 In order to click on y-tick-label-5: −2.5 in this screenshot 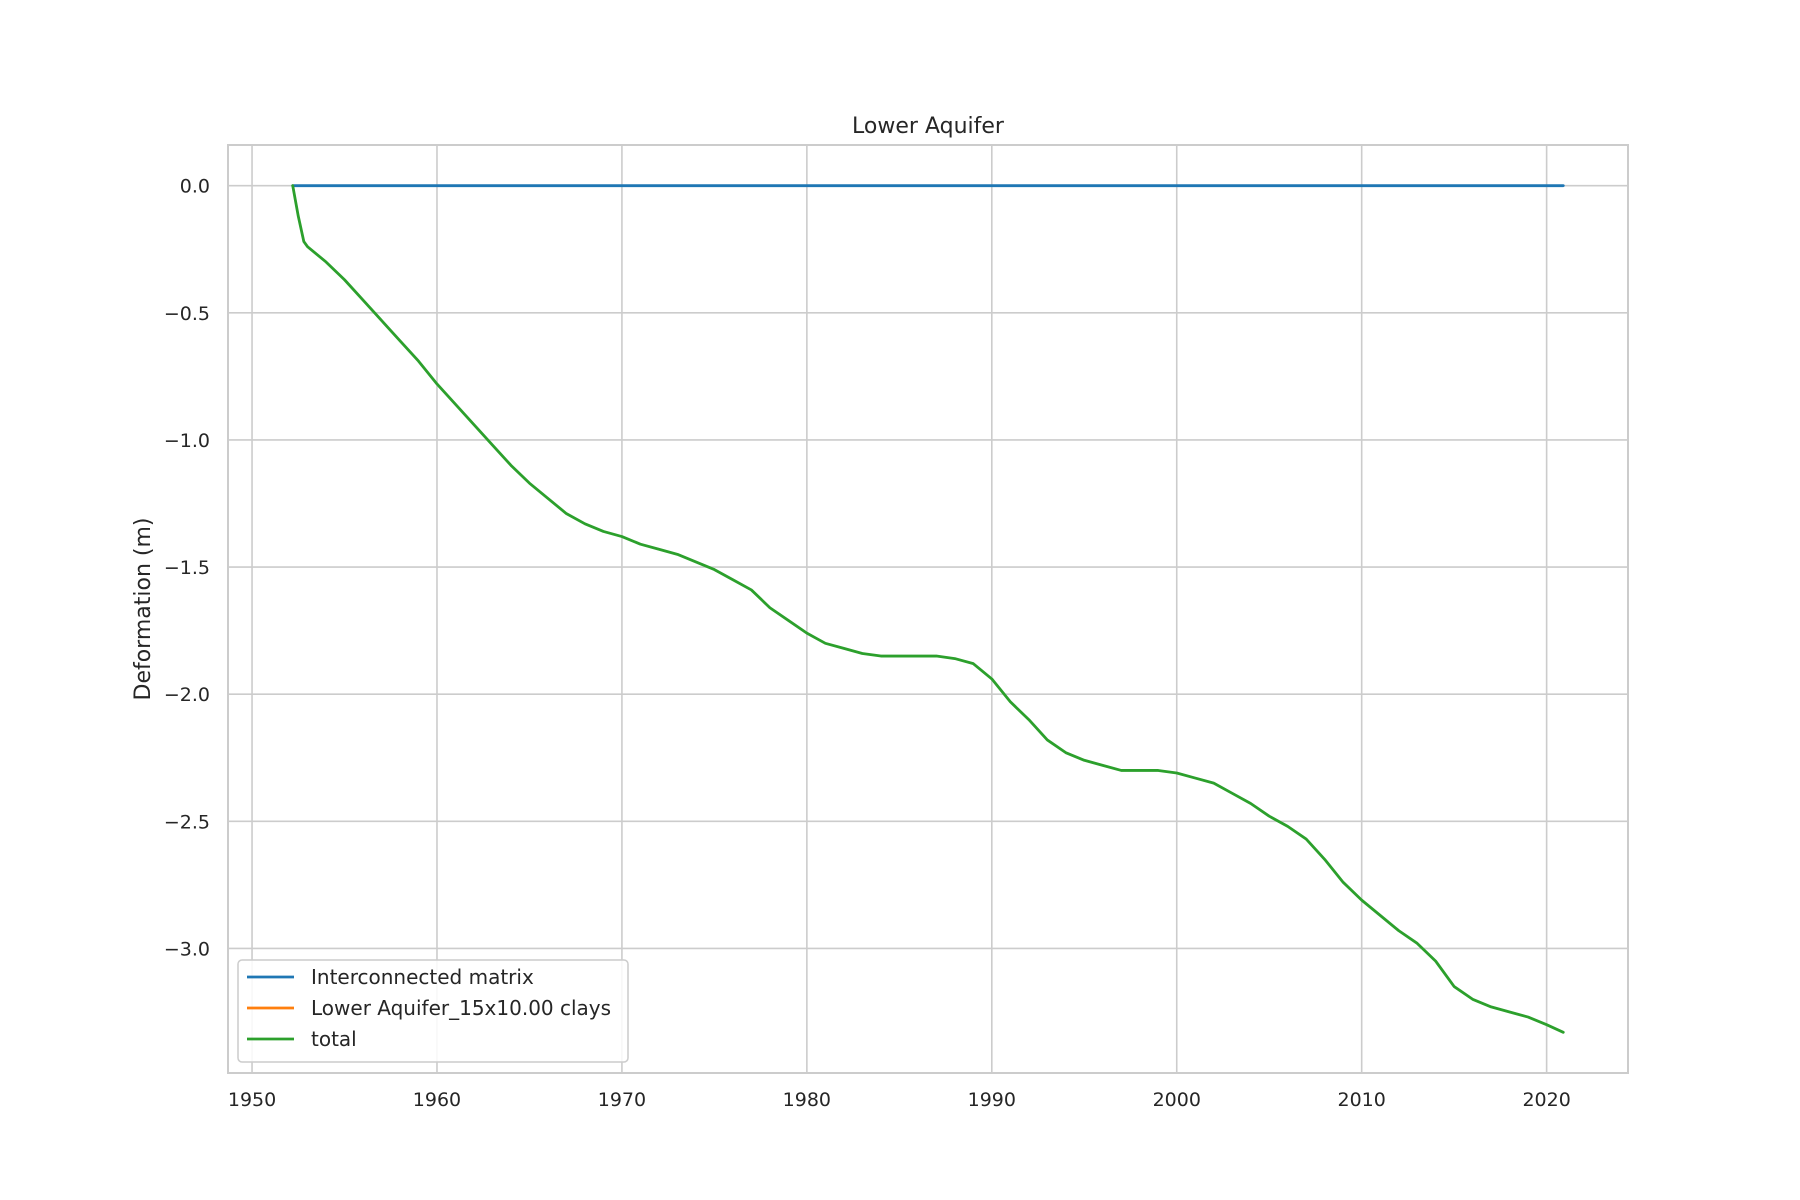, I will do `click(187, 822)`.